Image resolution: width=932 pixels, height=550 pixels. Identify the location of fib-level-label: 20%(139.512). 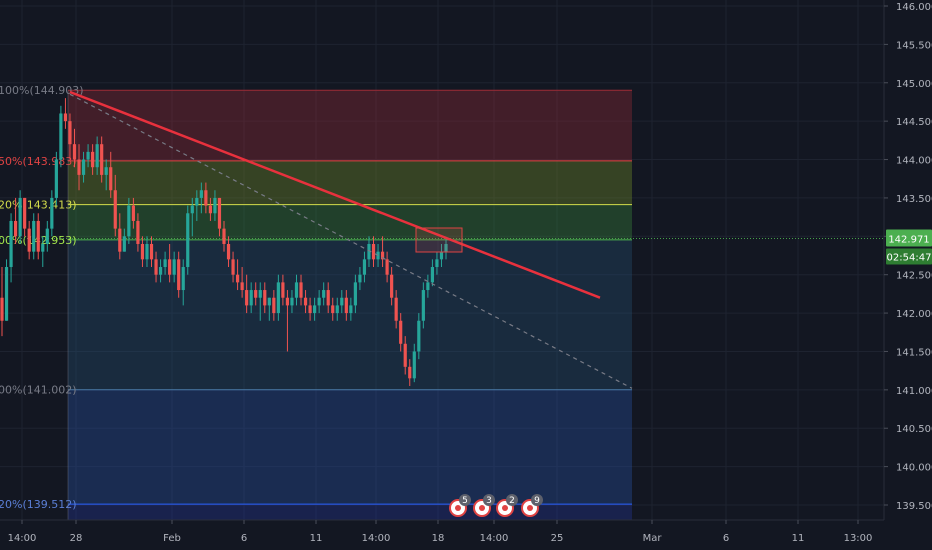
(38, 504).